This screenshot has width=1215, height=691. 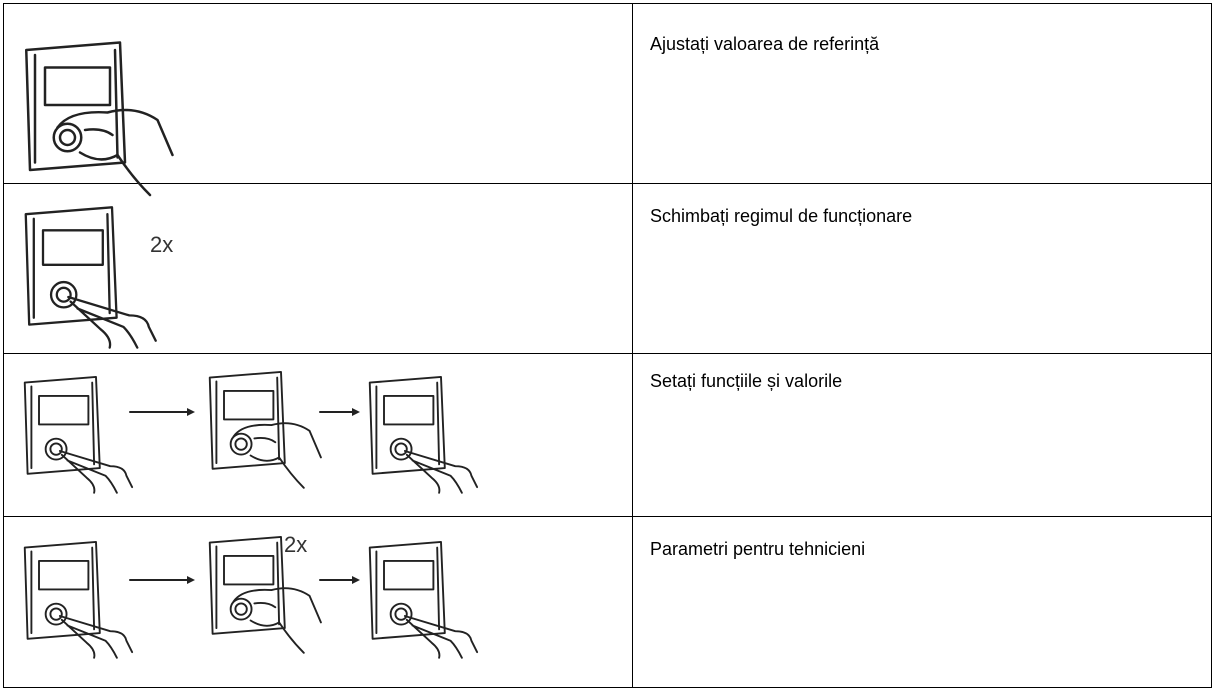 What do you see at coordinates (757, 549) in the screenshot?
I see `row-description: Parametri pentru tehnicieni` at bounding box center [757, 549].